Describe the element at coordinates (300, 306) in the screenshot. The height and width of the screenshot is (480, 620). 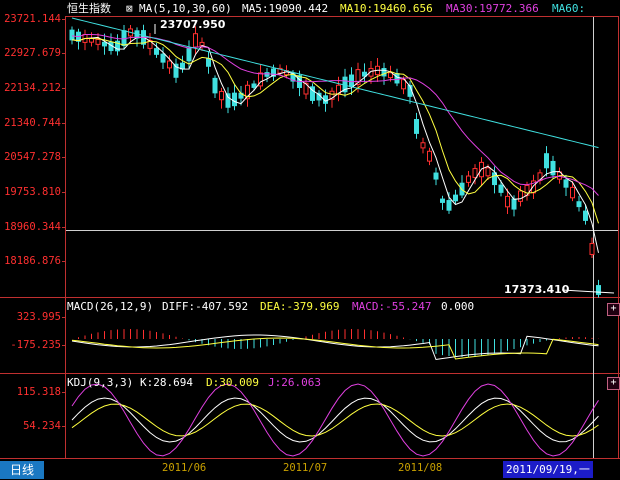
I see `macd-dea: DEA:-379.969` at that location.